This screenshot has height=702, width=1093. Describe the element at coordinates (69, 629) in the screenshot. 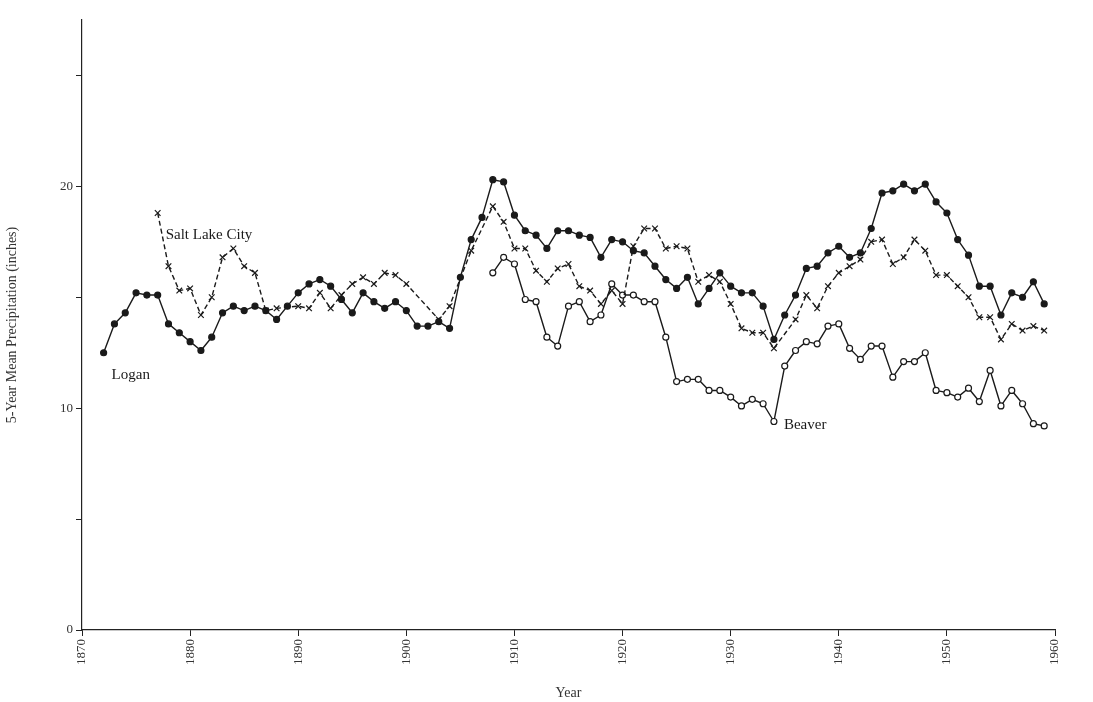

I see `y-tick-label: 0` at that location.